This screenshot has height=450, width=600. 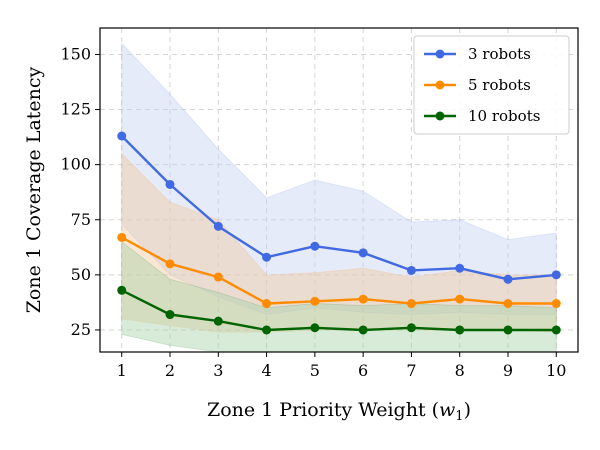 I want to click on x-axis-label-close: ), so click(x=467, y=410).